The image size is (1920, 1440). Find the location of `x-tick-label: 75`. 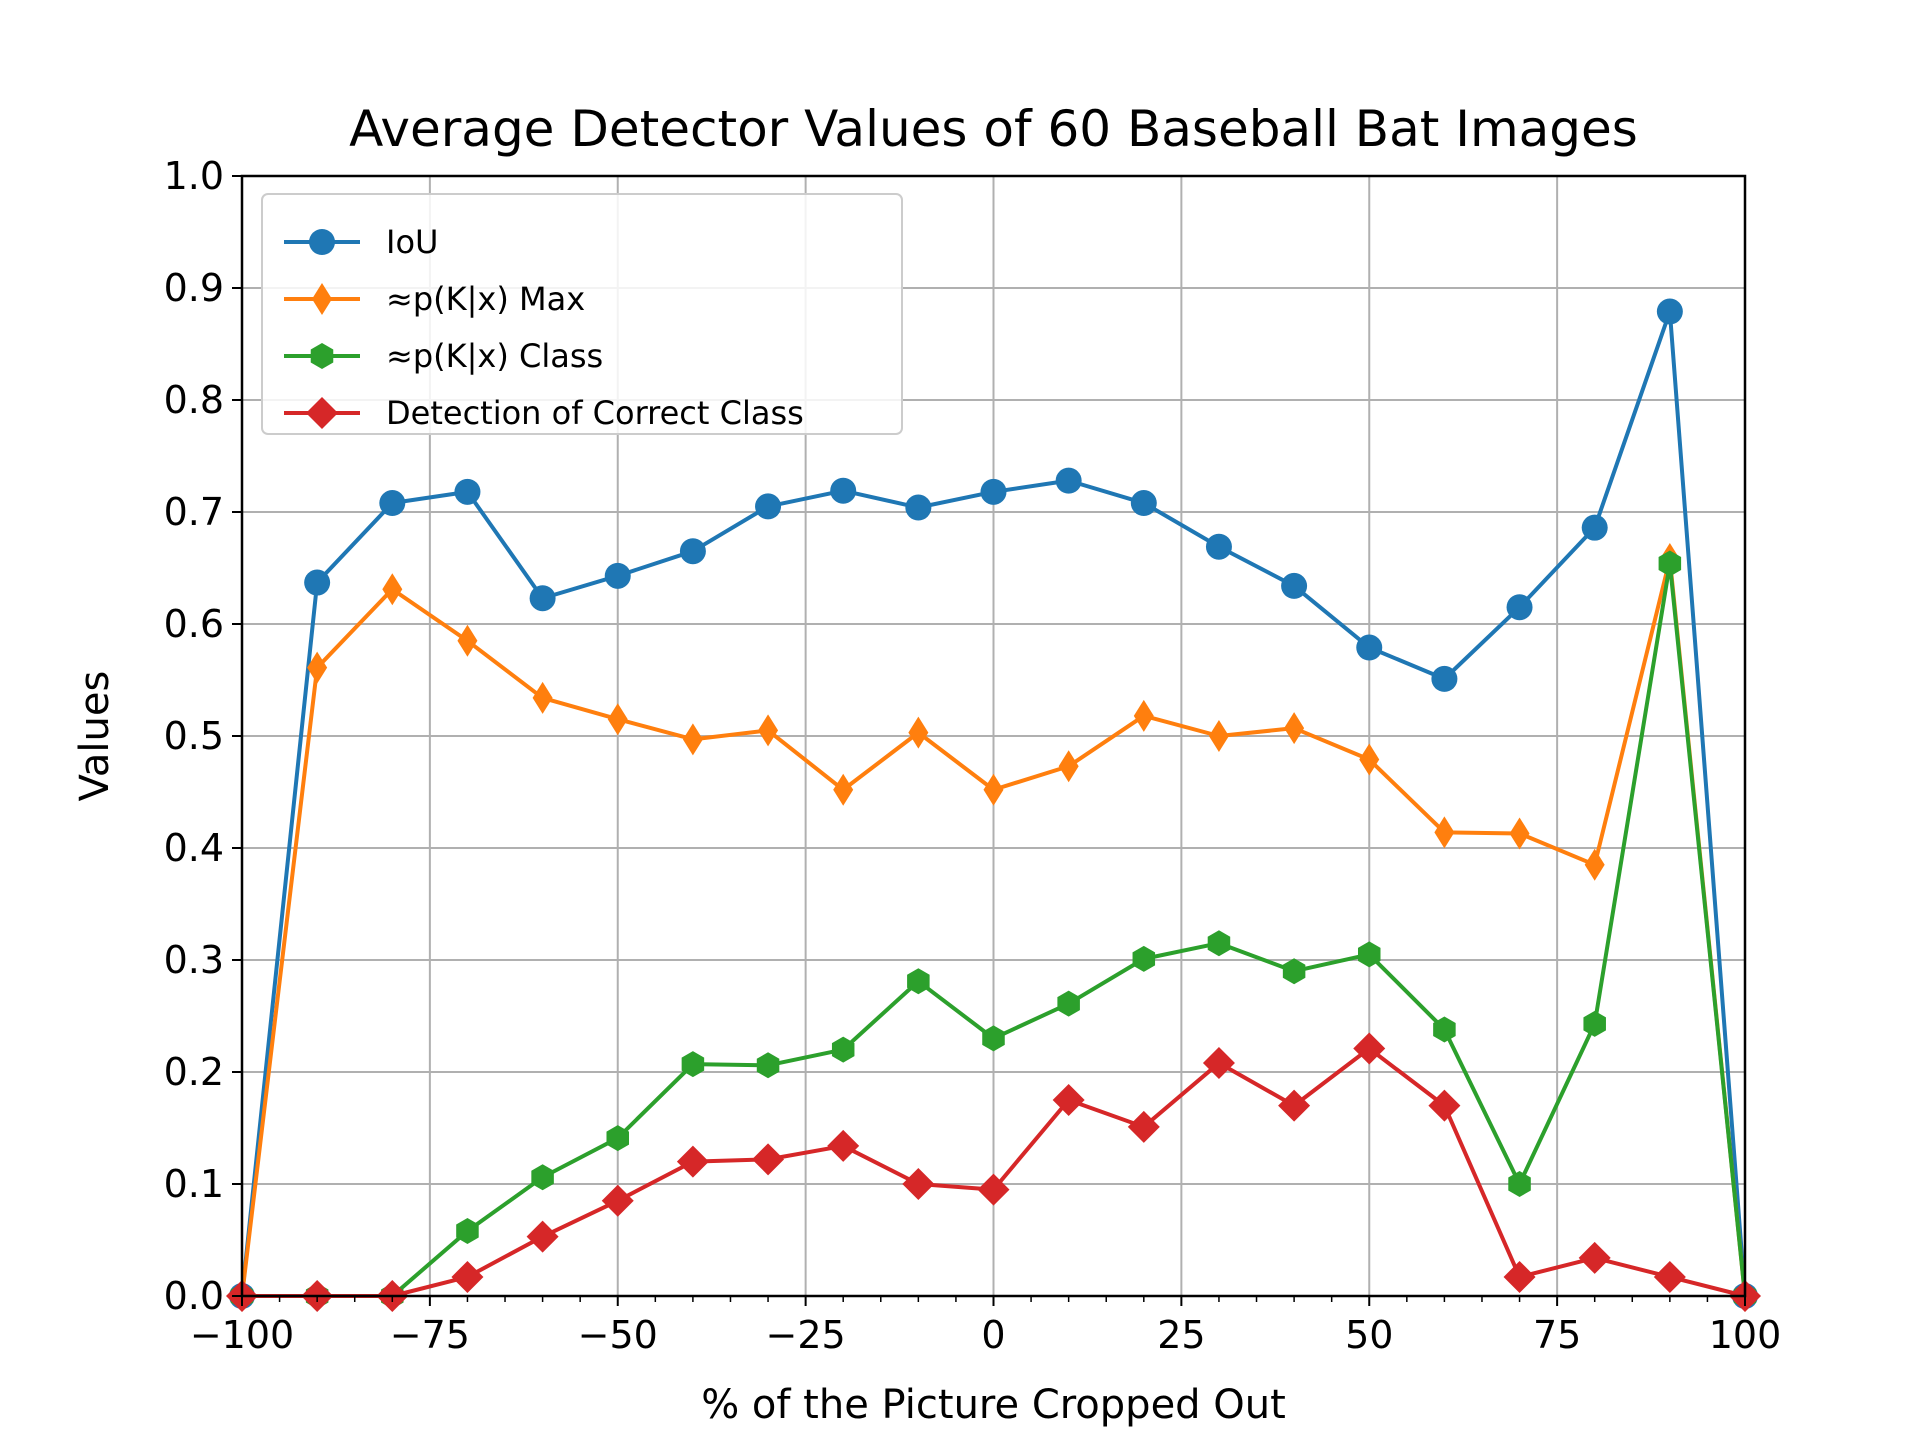

x-tick-label: 75 is located at coordinates (1557, 1335).